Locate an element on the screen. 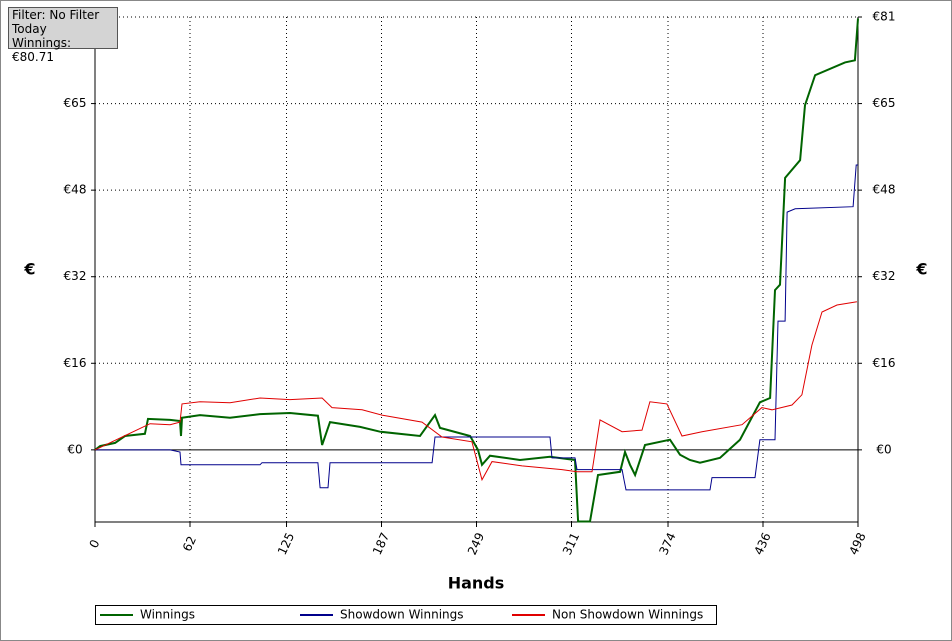 The width and height of the screenshot is (952, 641). info-line: Today is located at coordinates (29, 29).